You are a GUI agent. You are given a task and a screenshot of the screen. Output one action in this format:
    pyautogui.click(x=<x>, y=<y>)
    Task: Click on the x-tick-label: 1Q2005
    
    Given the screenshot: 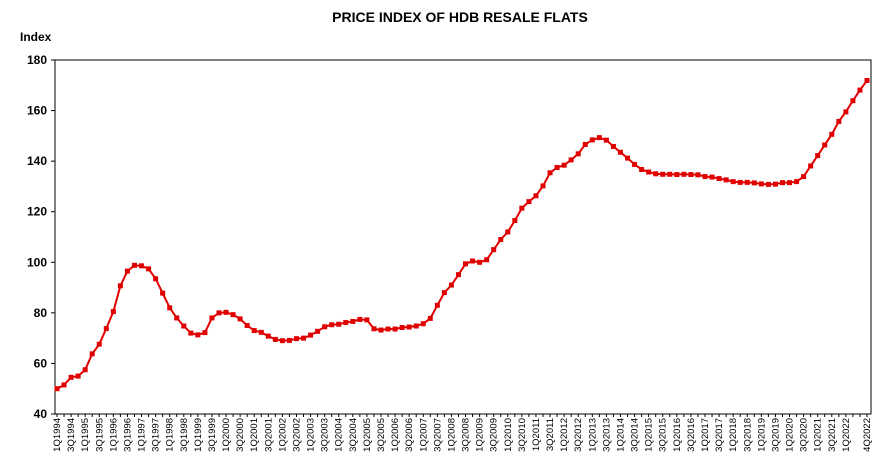 What is the action you would take?
    pyautogui.click(x=367, y=435)
    